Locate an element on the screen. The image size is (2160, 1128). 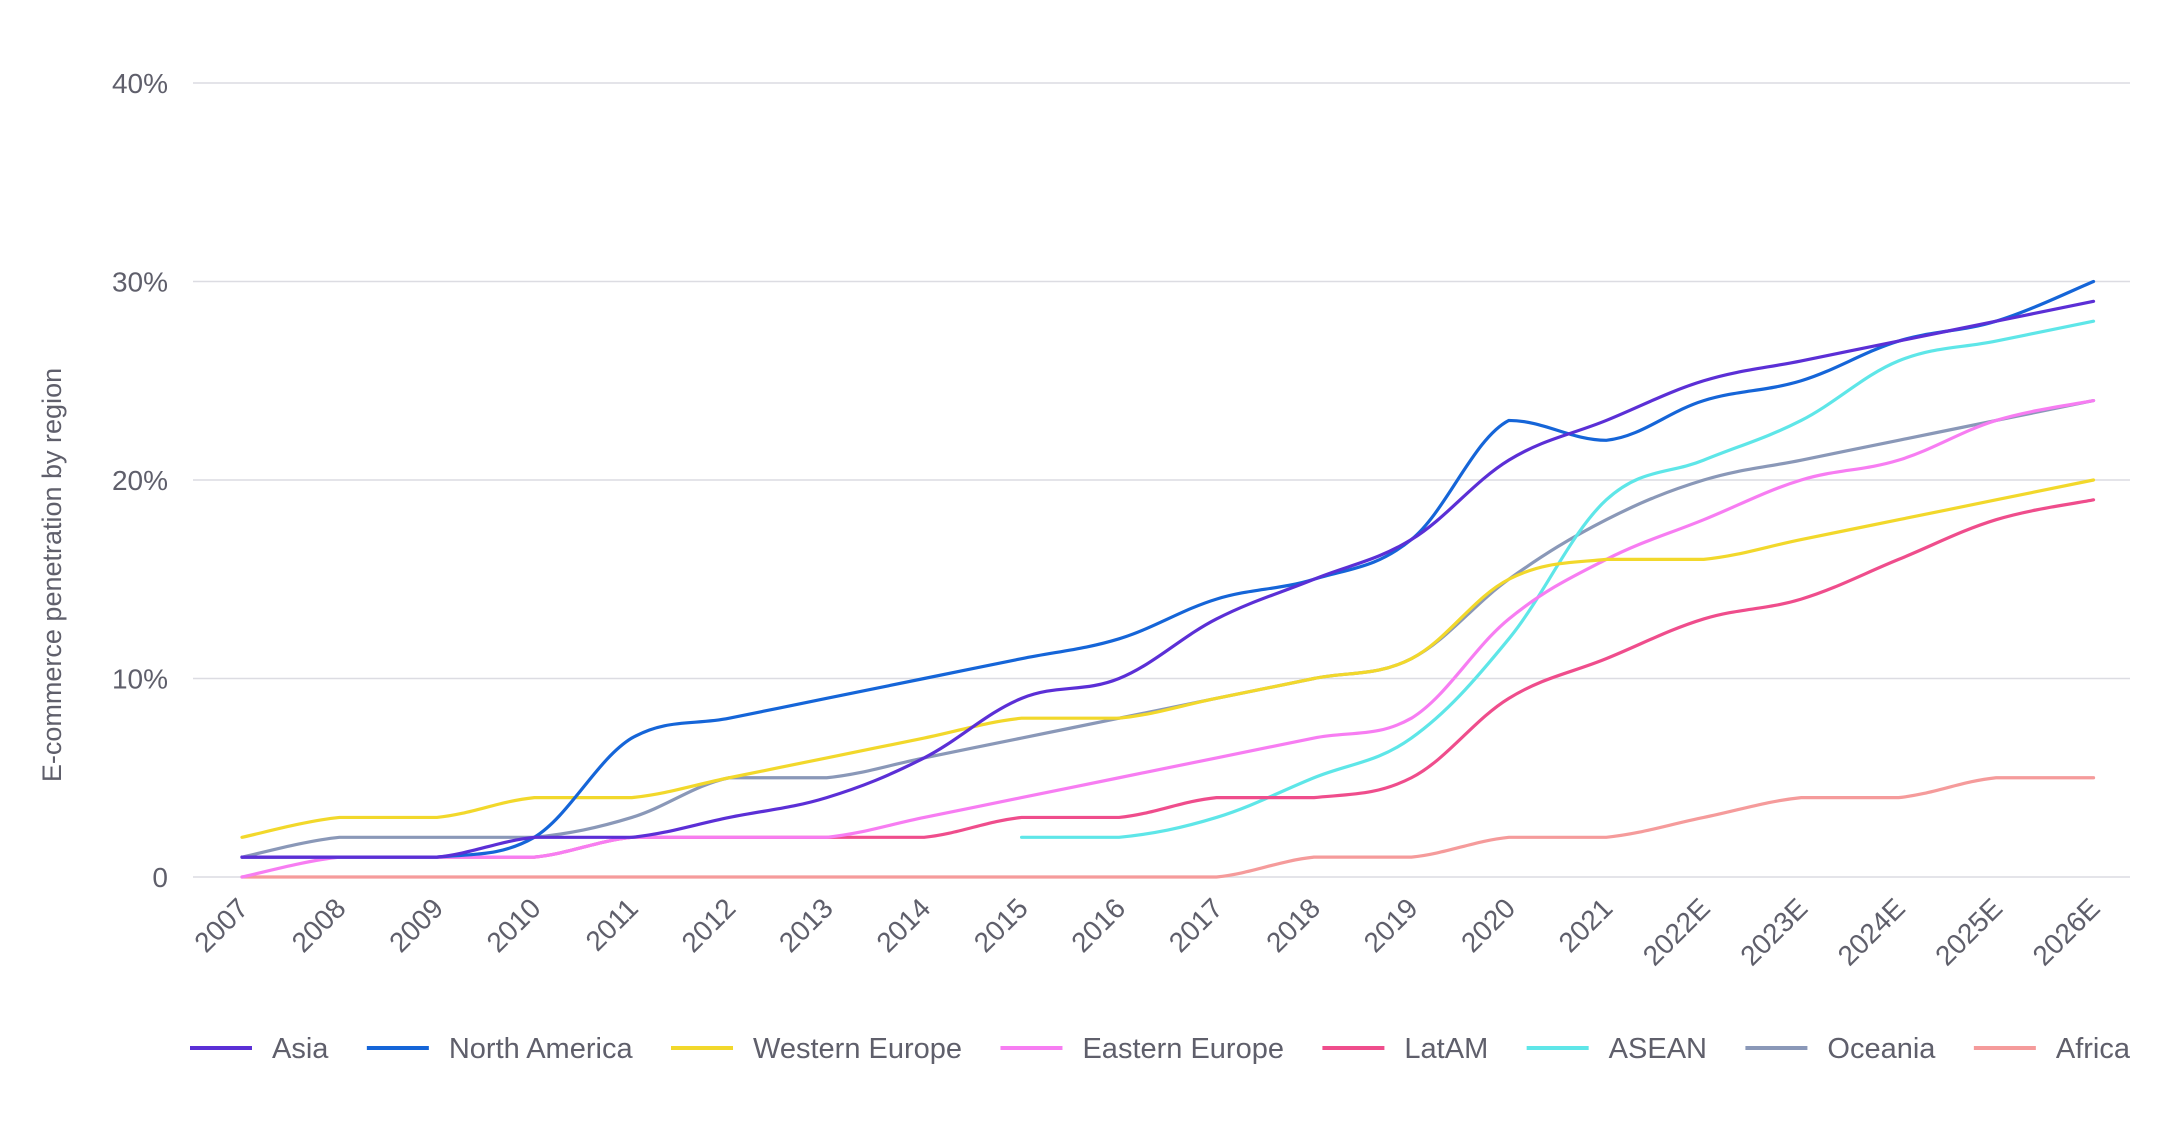
legend-item: LatAM is located at coordinates (1405, 1049).